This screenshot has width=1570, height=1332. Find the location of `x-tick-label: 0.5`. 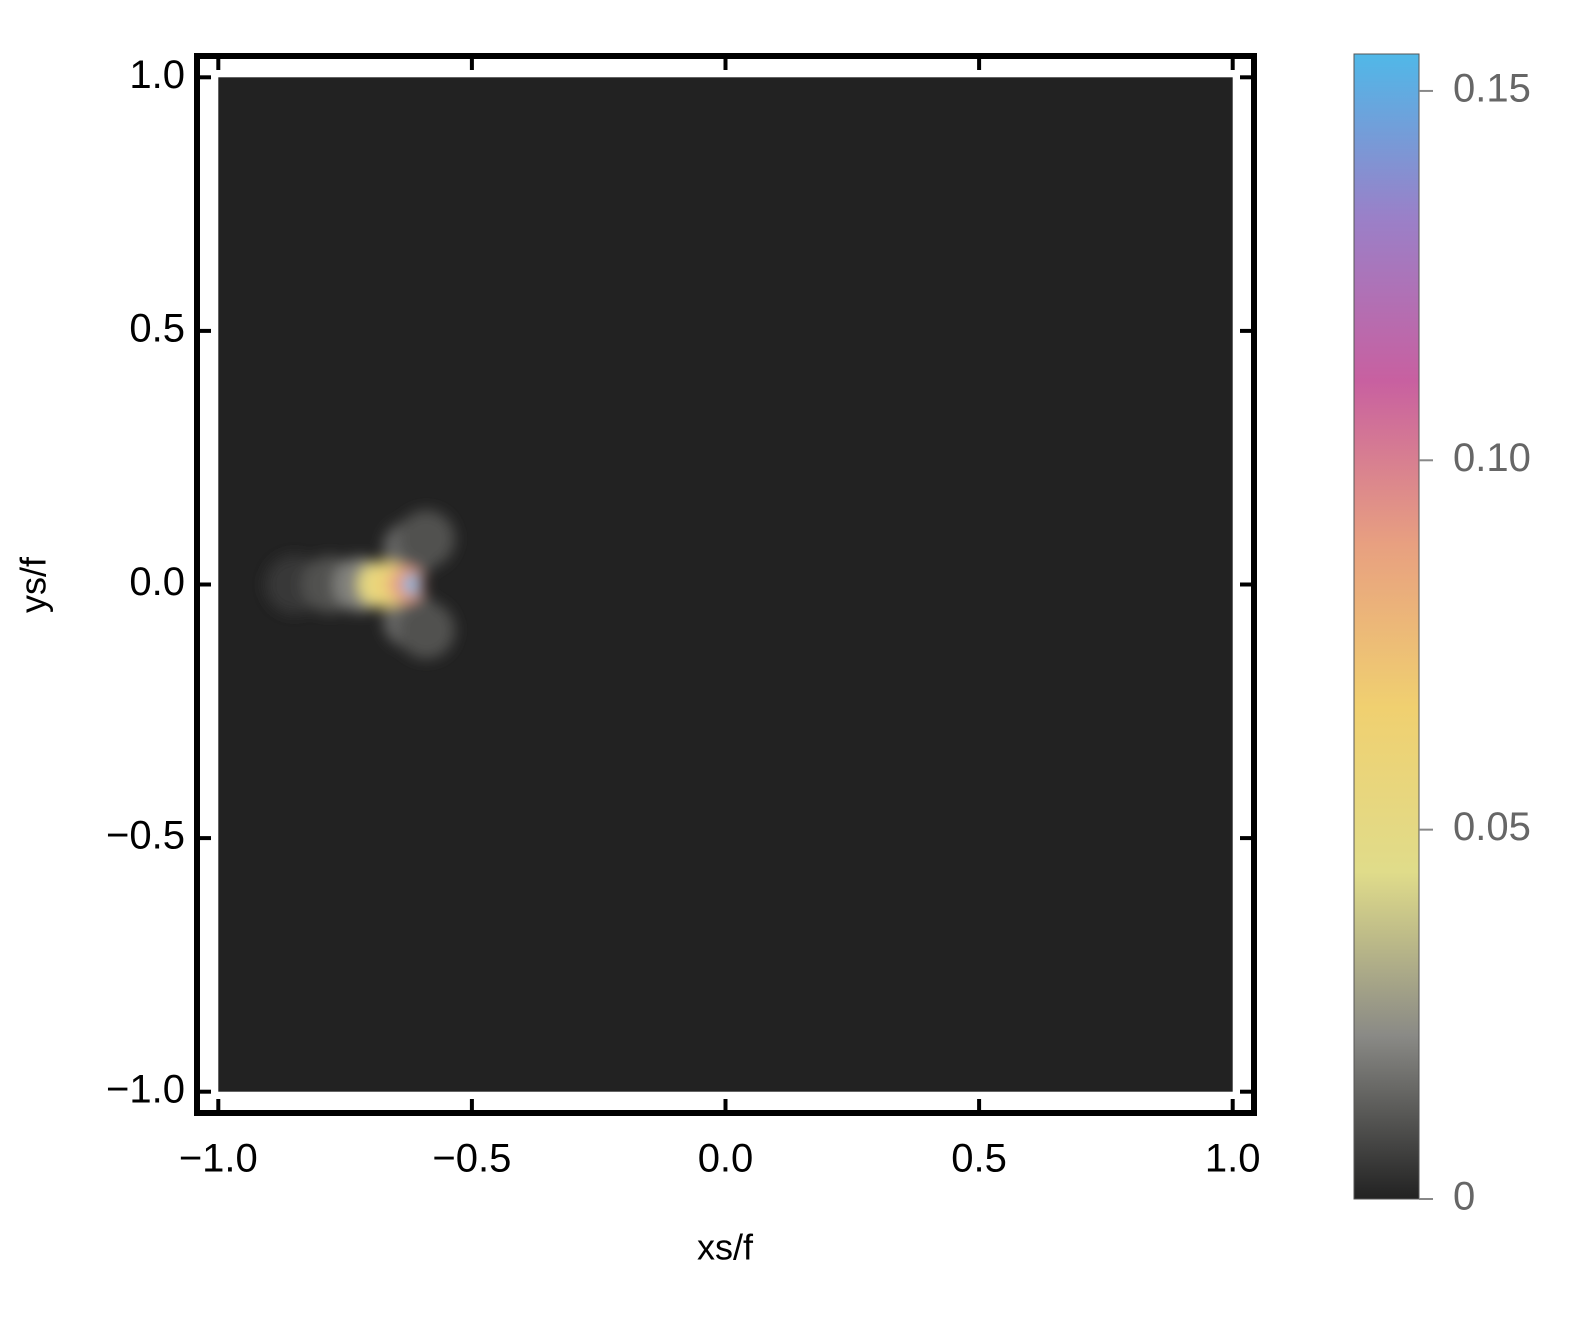

x-tick-label: 0.5 is located at coordinates (979, 1159).